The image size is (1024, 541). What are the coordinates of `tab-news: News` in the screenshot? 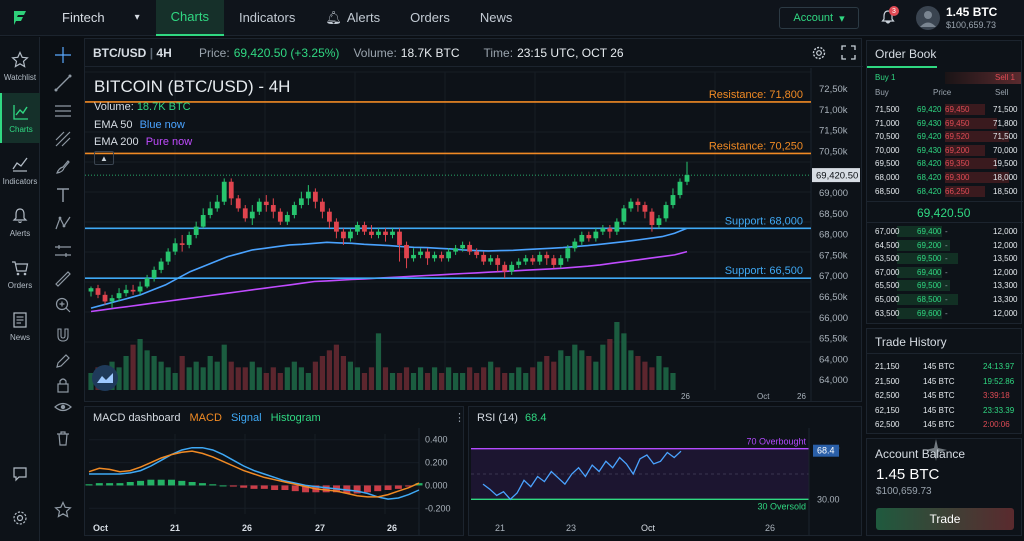 It's located at (496, 18).